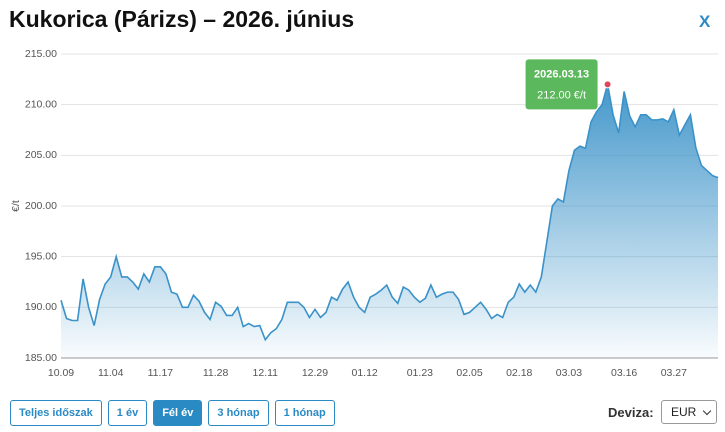  I want to click on range-button: 1 hónap, so click(304, 413).